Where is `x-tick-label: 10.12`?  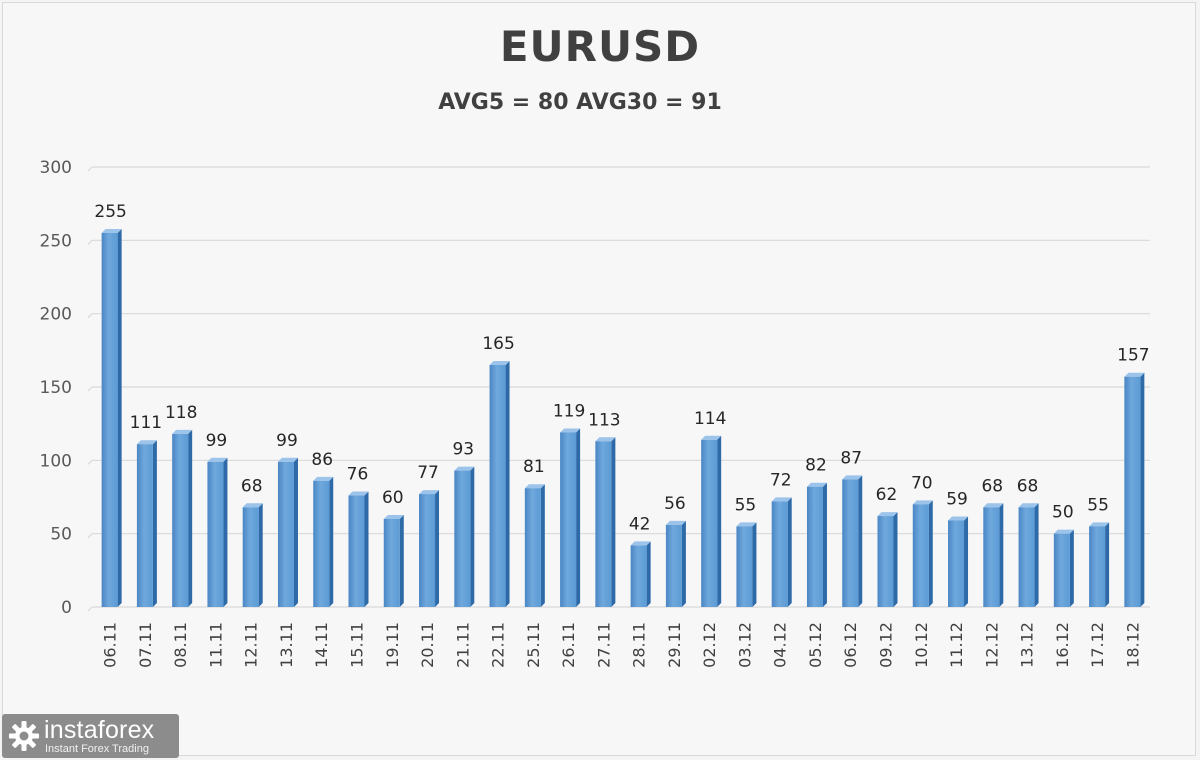
x-tick-label: 10.12 is located at coordinates (921, 645).